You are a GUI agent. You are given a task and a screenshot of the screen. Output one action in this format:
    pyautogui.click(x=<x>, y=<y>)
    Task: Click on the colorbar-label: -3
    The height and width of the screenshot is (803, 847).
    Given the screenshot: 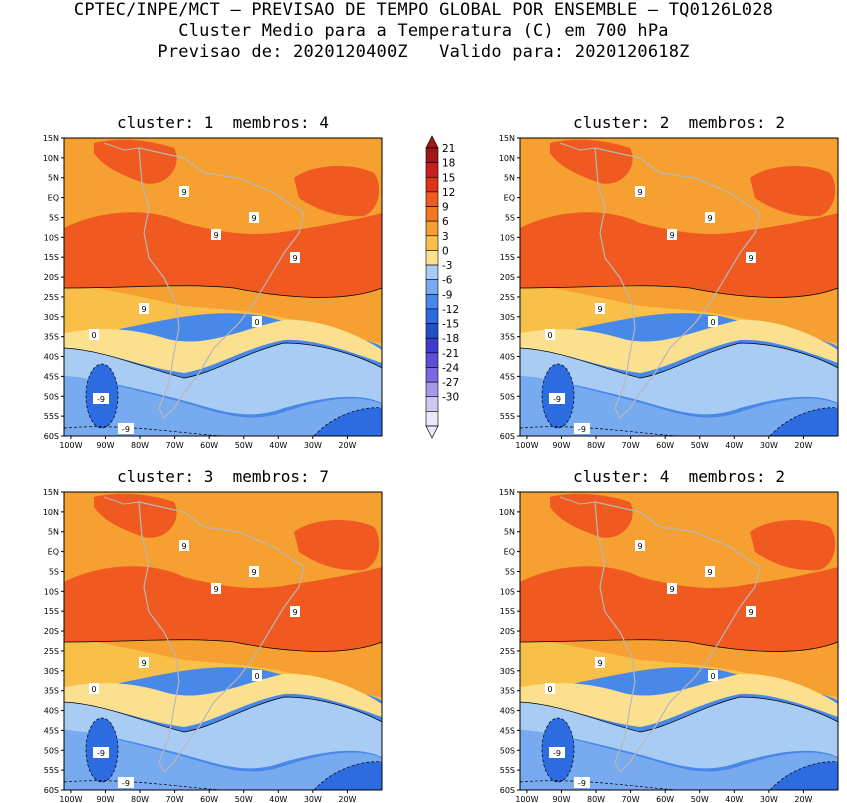 What is the action you would take?
    pyautogui.click(x=447, y=266)
    